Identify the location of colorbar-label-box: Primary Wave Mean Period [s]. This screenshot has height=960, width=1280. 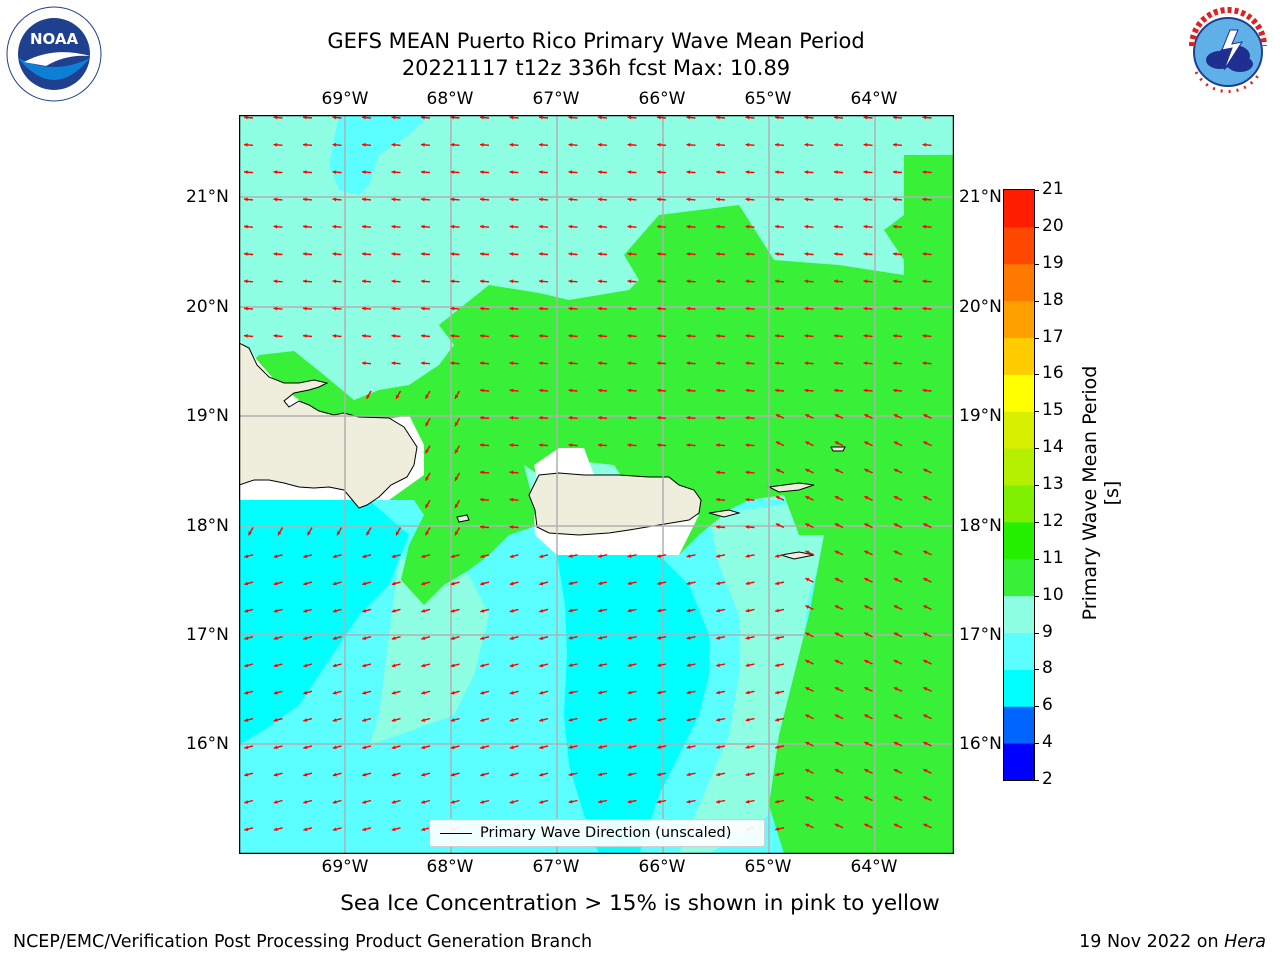
(1101, 485).